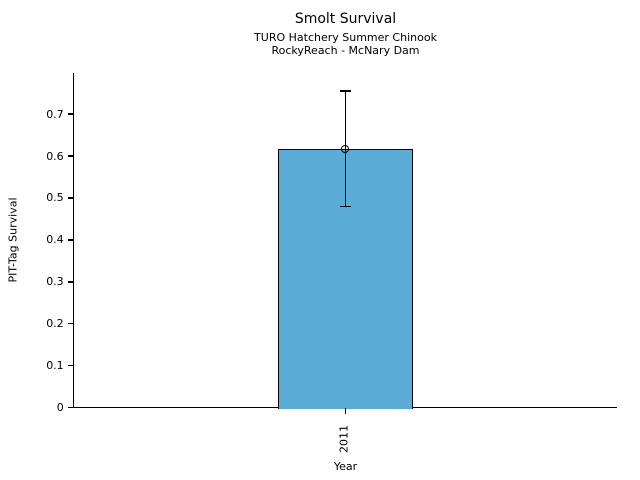 This screenshot has width=640, height=480. What do you see at coordinates (345, 19) in the screenshot?
I see `chart-title: Smolt Survival` at bounding box center [345, 19].